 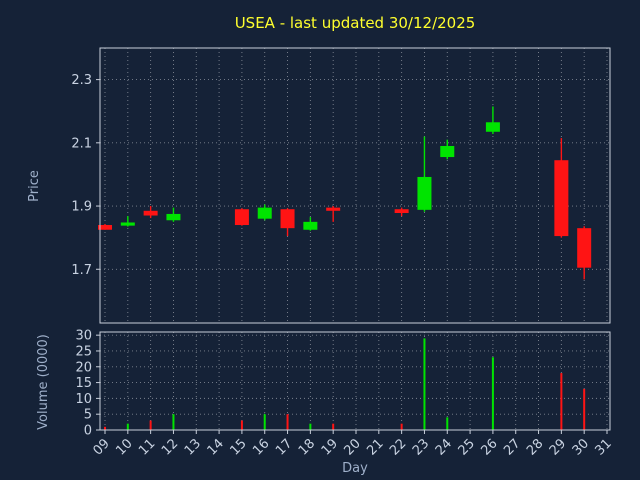 I want to click on volume-axis-label: Volume (0000), so click(x=43, y=382).